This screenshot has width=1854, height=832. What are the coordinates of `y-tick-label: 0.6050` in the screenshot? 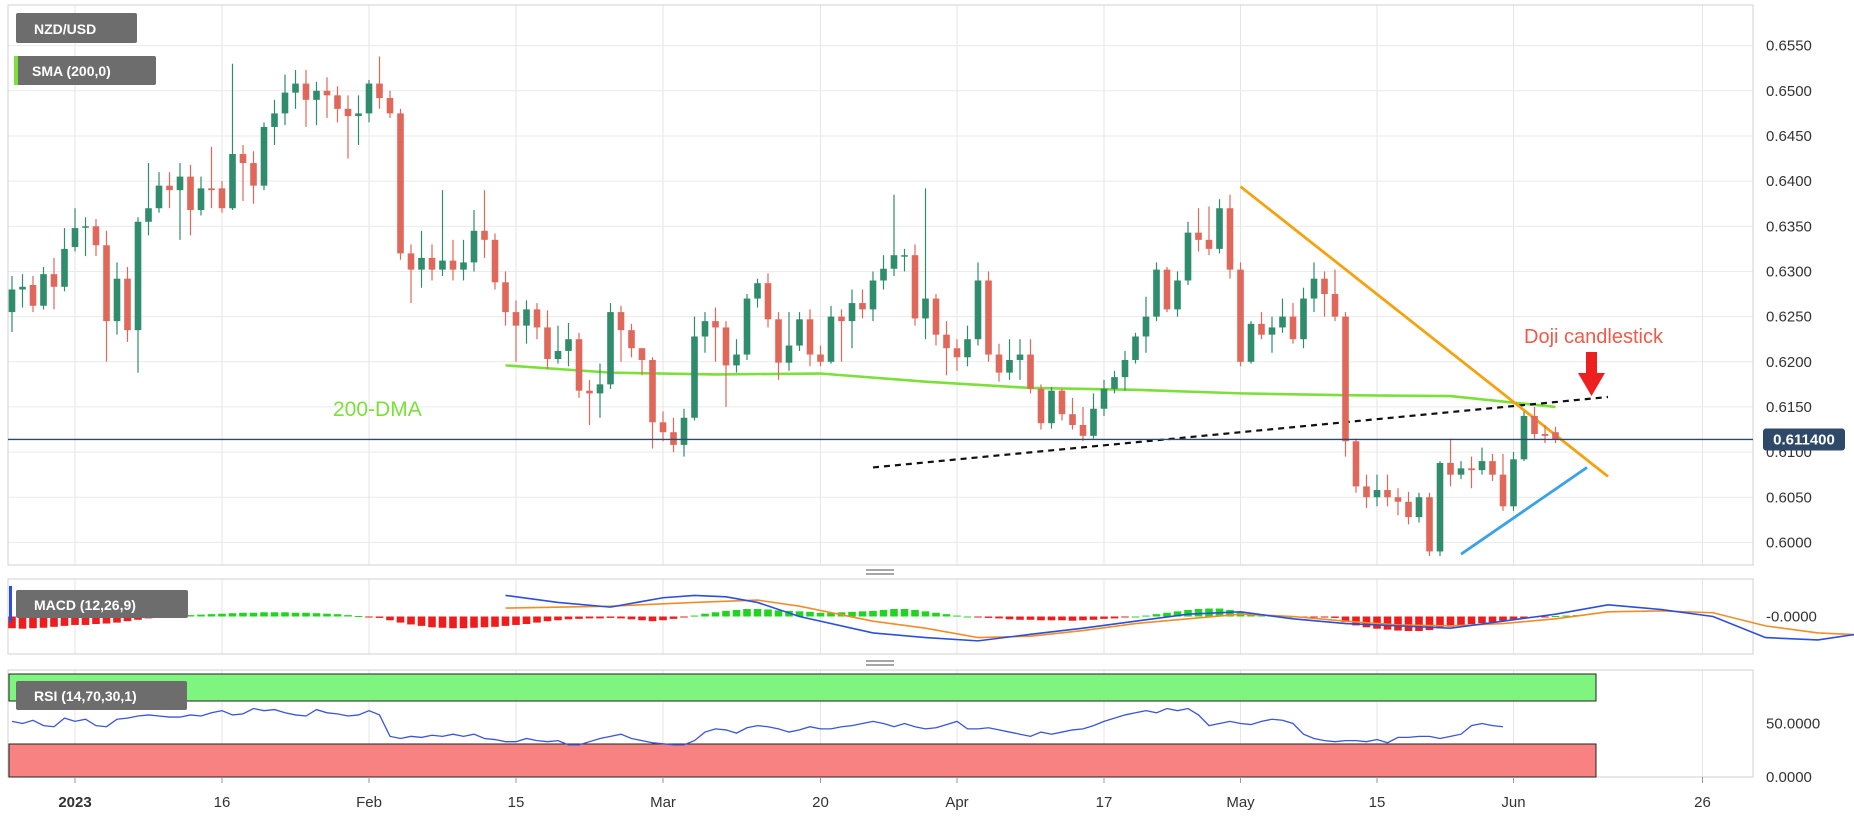 It's located at (1789, 497).